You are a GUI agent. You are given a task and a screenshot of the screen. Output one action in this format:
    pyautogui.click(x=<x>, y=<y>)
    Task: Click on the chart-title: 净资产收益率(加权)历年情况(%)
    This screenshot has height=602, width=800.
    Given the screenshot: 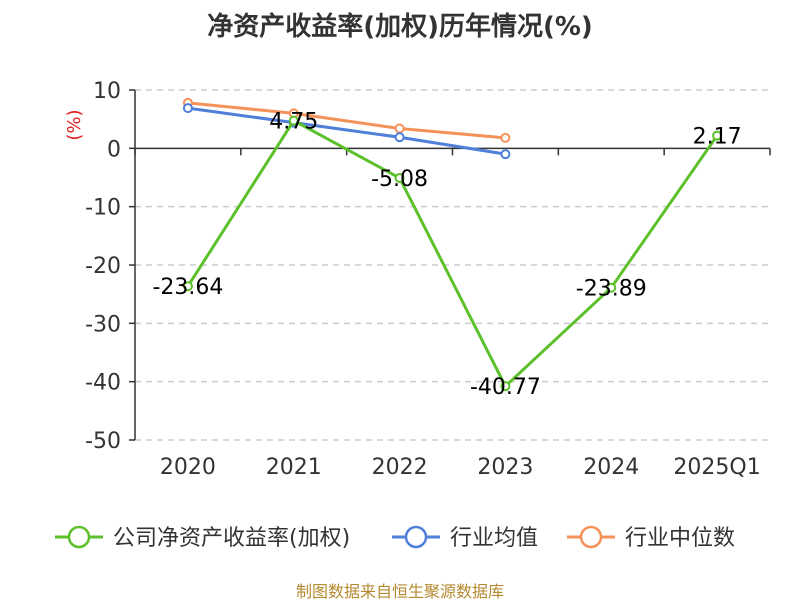 What is the action you would take?
    pyautogui.click(x=400, y=27)
    